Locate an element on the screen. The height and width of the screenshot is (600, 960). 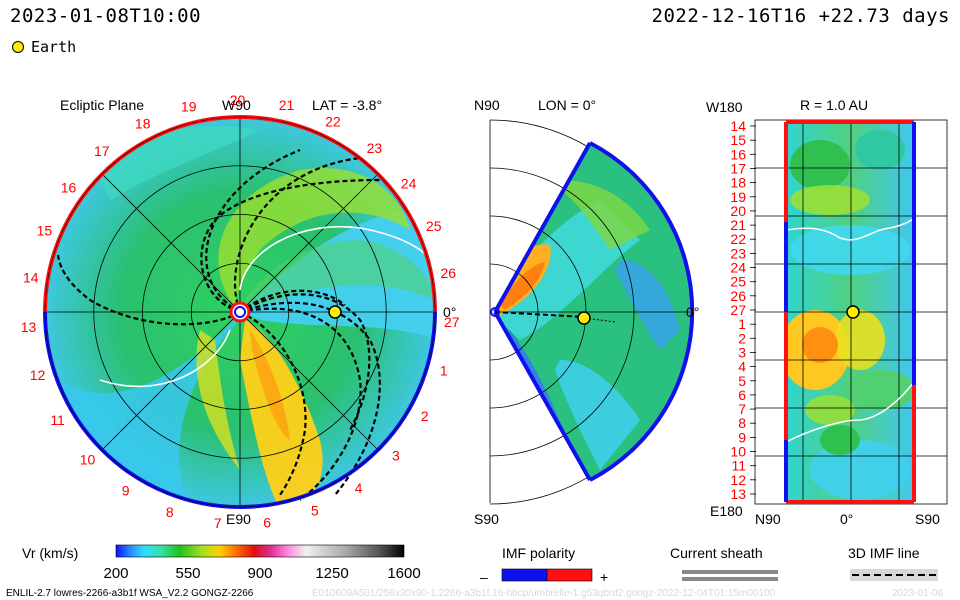
radial-y-tick-label: 11 is located at coordinates (738, 466).